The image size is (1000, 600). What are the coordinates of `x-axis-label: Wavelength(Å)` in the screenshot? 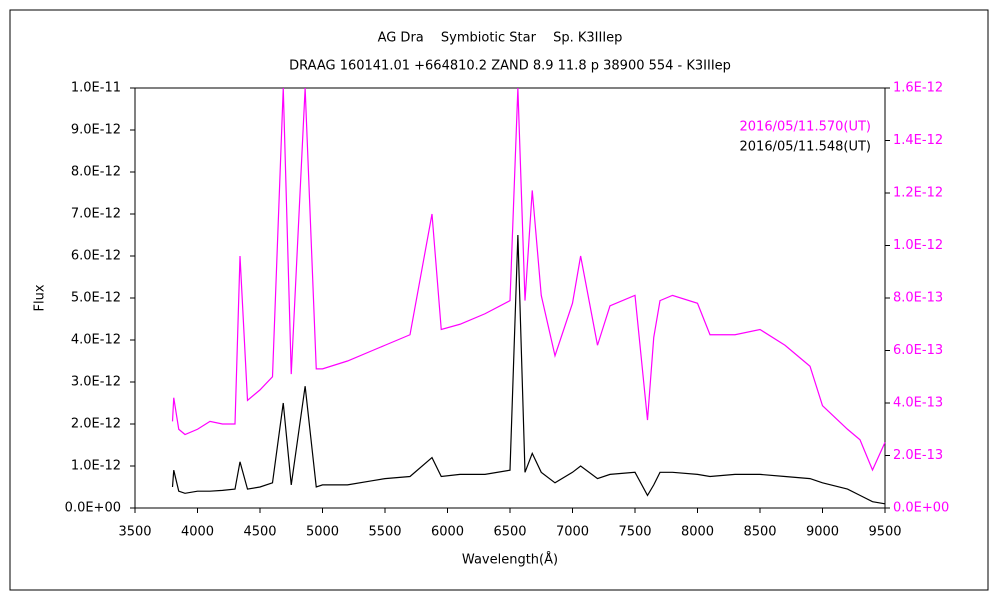 It's located at (510, 560).